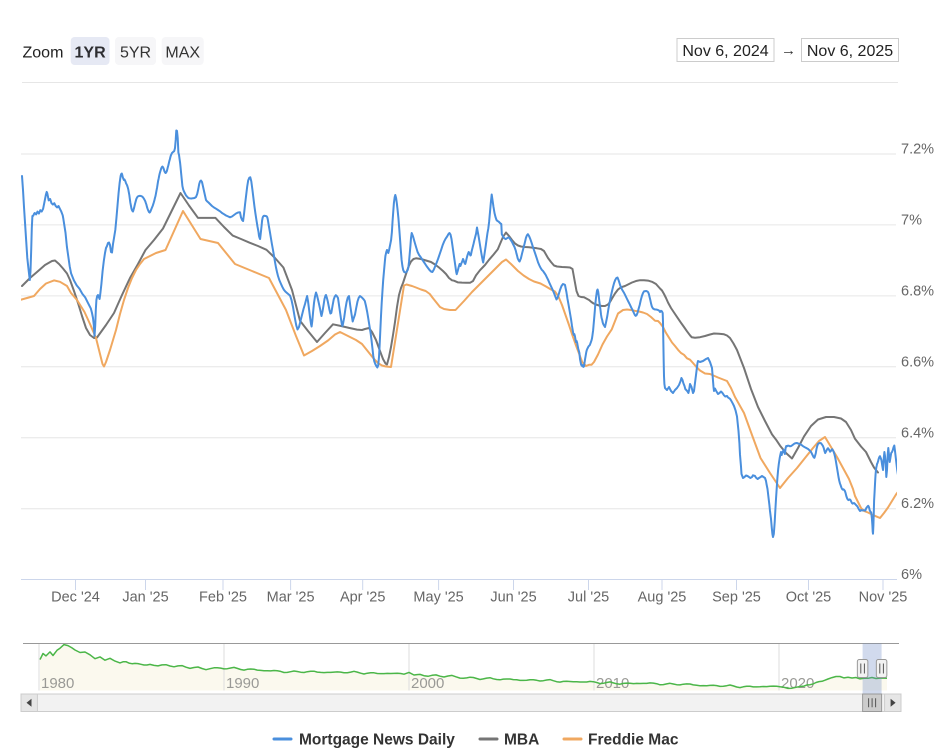  What do you see at coordinates (135, 53) in the screenshot?
I see `svg-text: 5YR` at bounding box center [135, 53].